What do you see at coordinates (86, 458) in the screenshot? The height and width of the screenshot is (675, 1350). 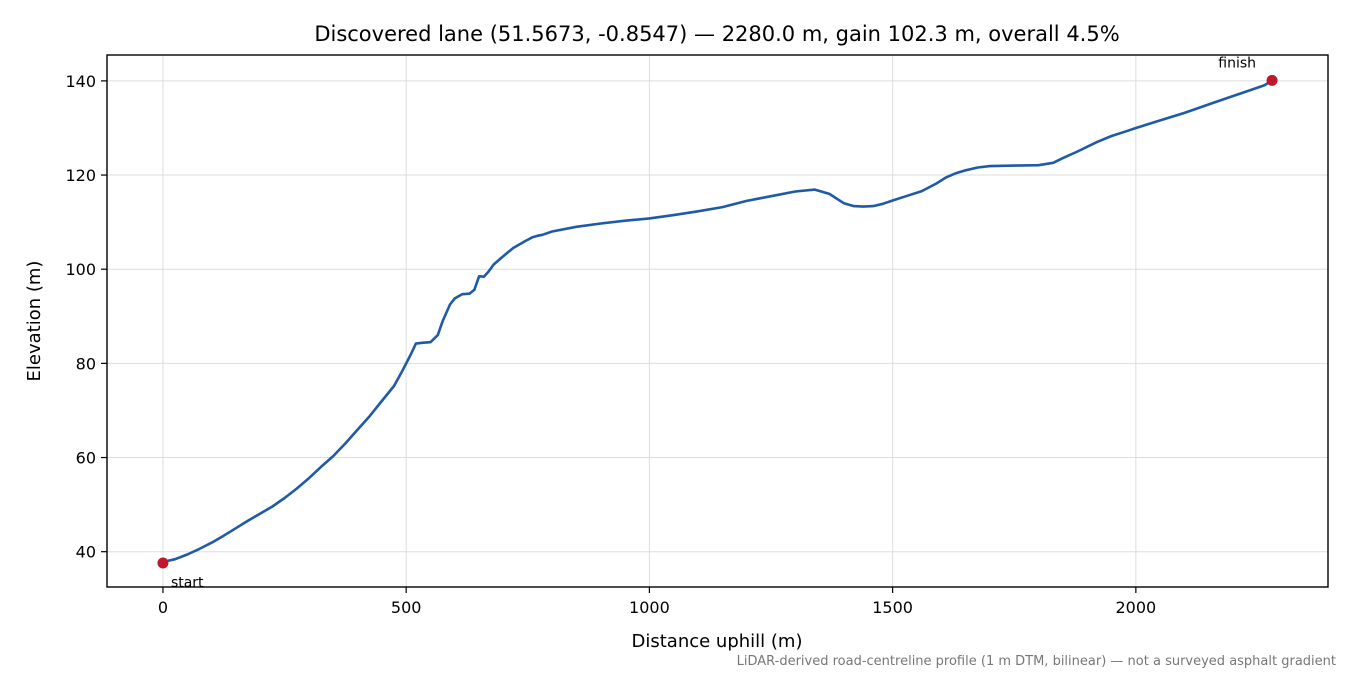 I see `y-tick-label: 60` at bounding box center [86, 458].